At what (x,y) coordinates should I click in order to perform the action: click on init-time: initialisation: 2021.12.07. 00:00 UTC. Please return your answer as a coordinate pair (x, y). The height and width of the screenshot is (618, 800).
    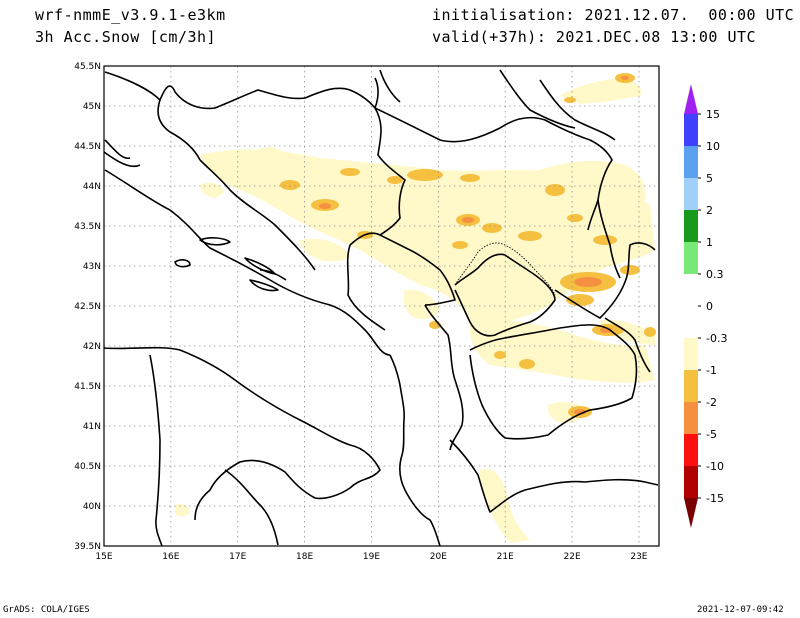
    Looking at the image, I should click on (613, 15).